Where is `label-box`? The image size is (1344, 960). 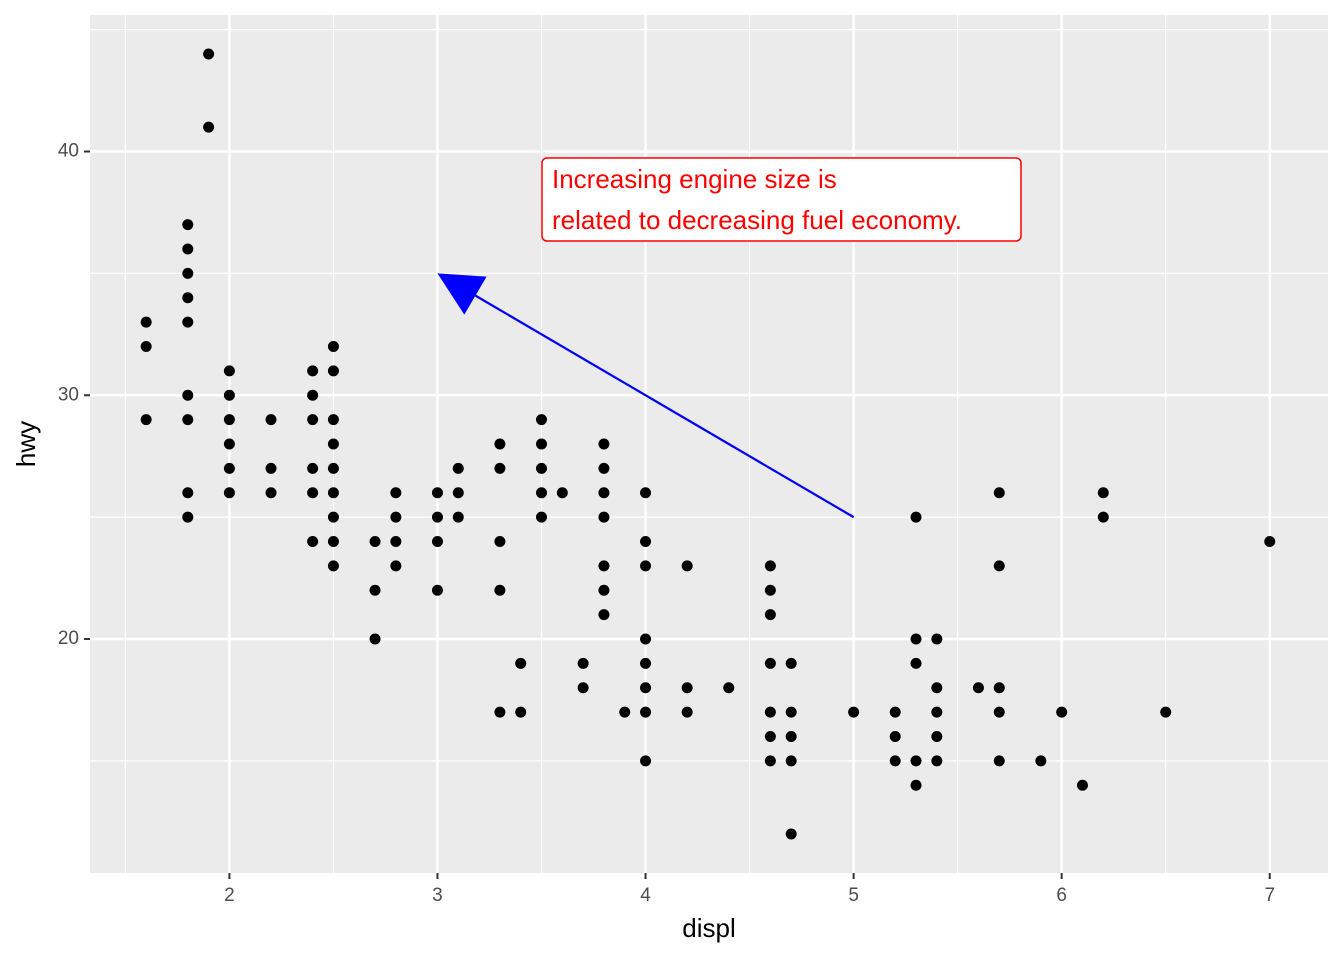 label-box is located at coordinates (781, 199).